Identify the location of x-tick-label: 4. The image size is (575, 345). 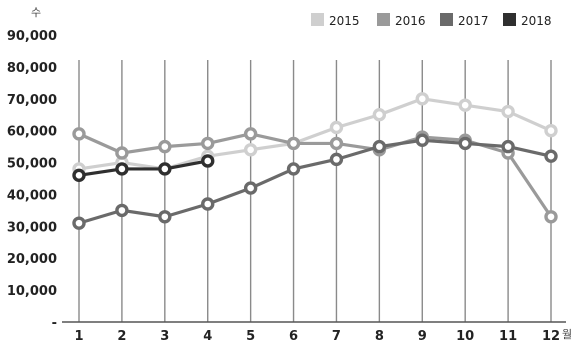
(207, 336).